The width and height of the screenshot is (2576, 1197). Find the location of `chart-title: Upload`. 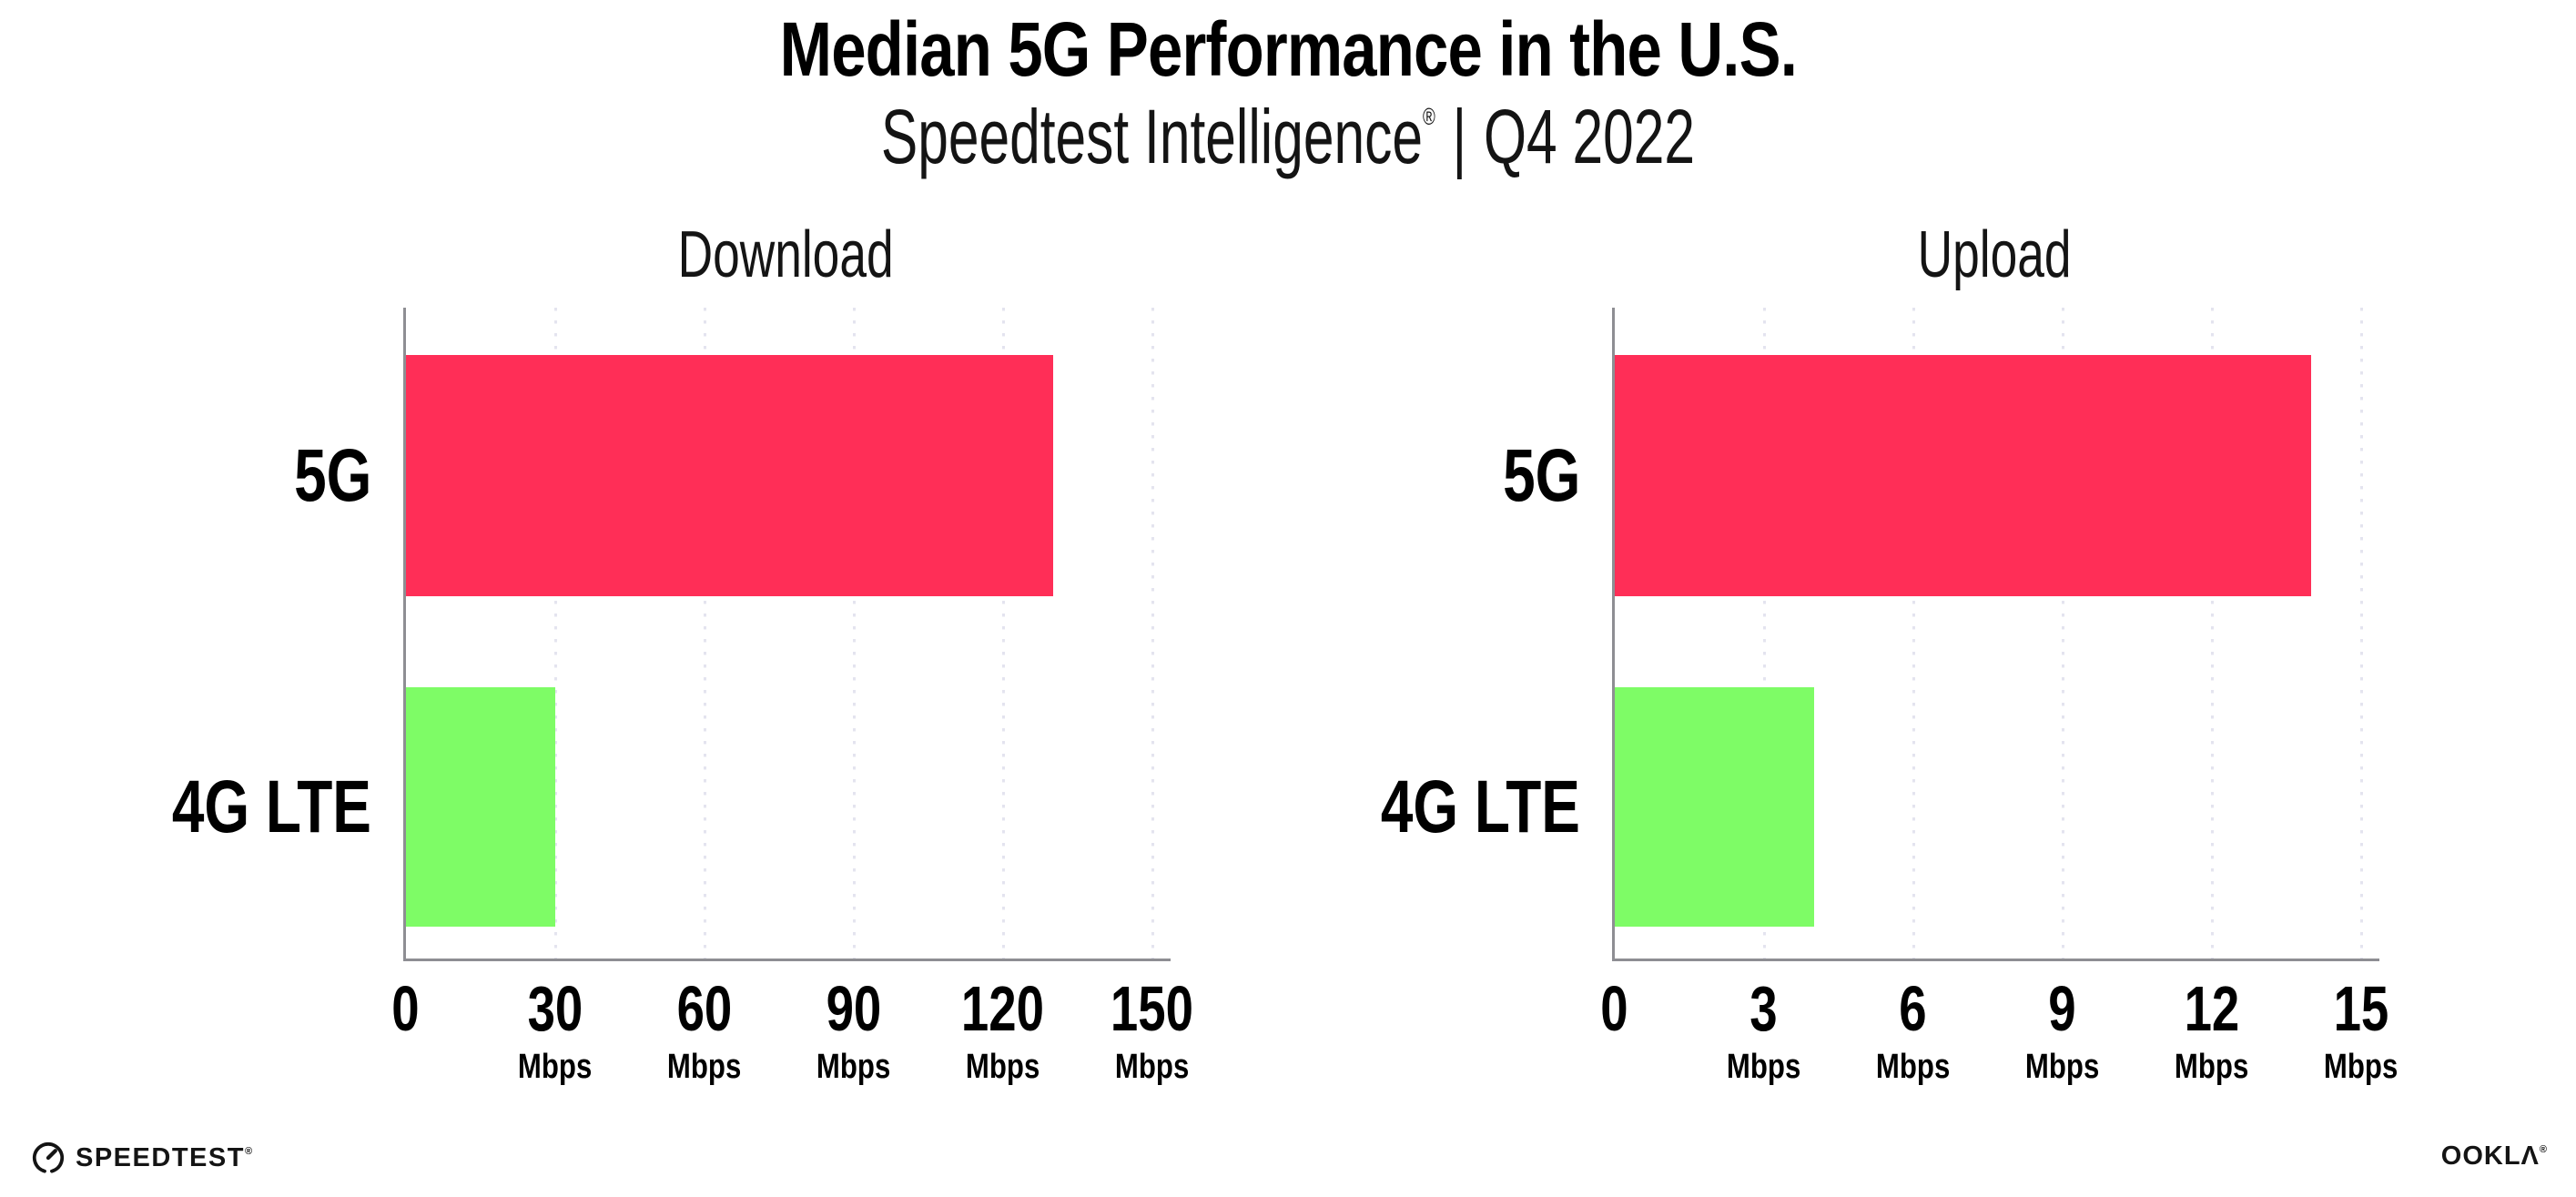

chart-title: Upload is located at coordinates (1995, 254).